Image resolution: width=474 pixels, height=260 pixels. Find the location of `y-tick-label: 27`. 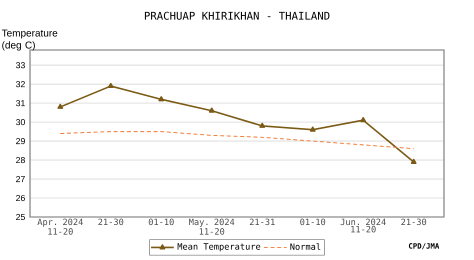

y-tick-label: 27 is located at coordinates (20, 179).